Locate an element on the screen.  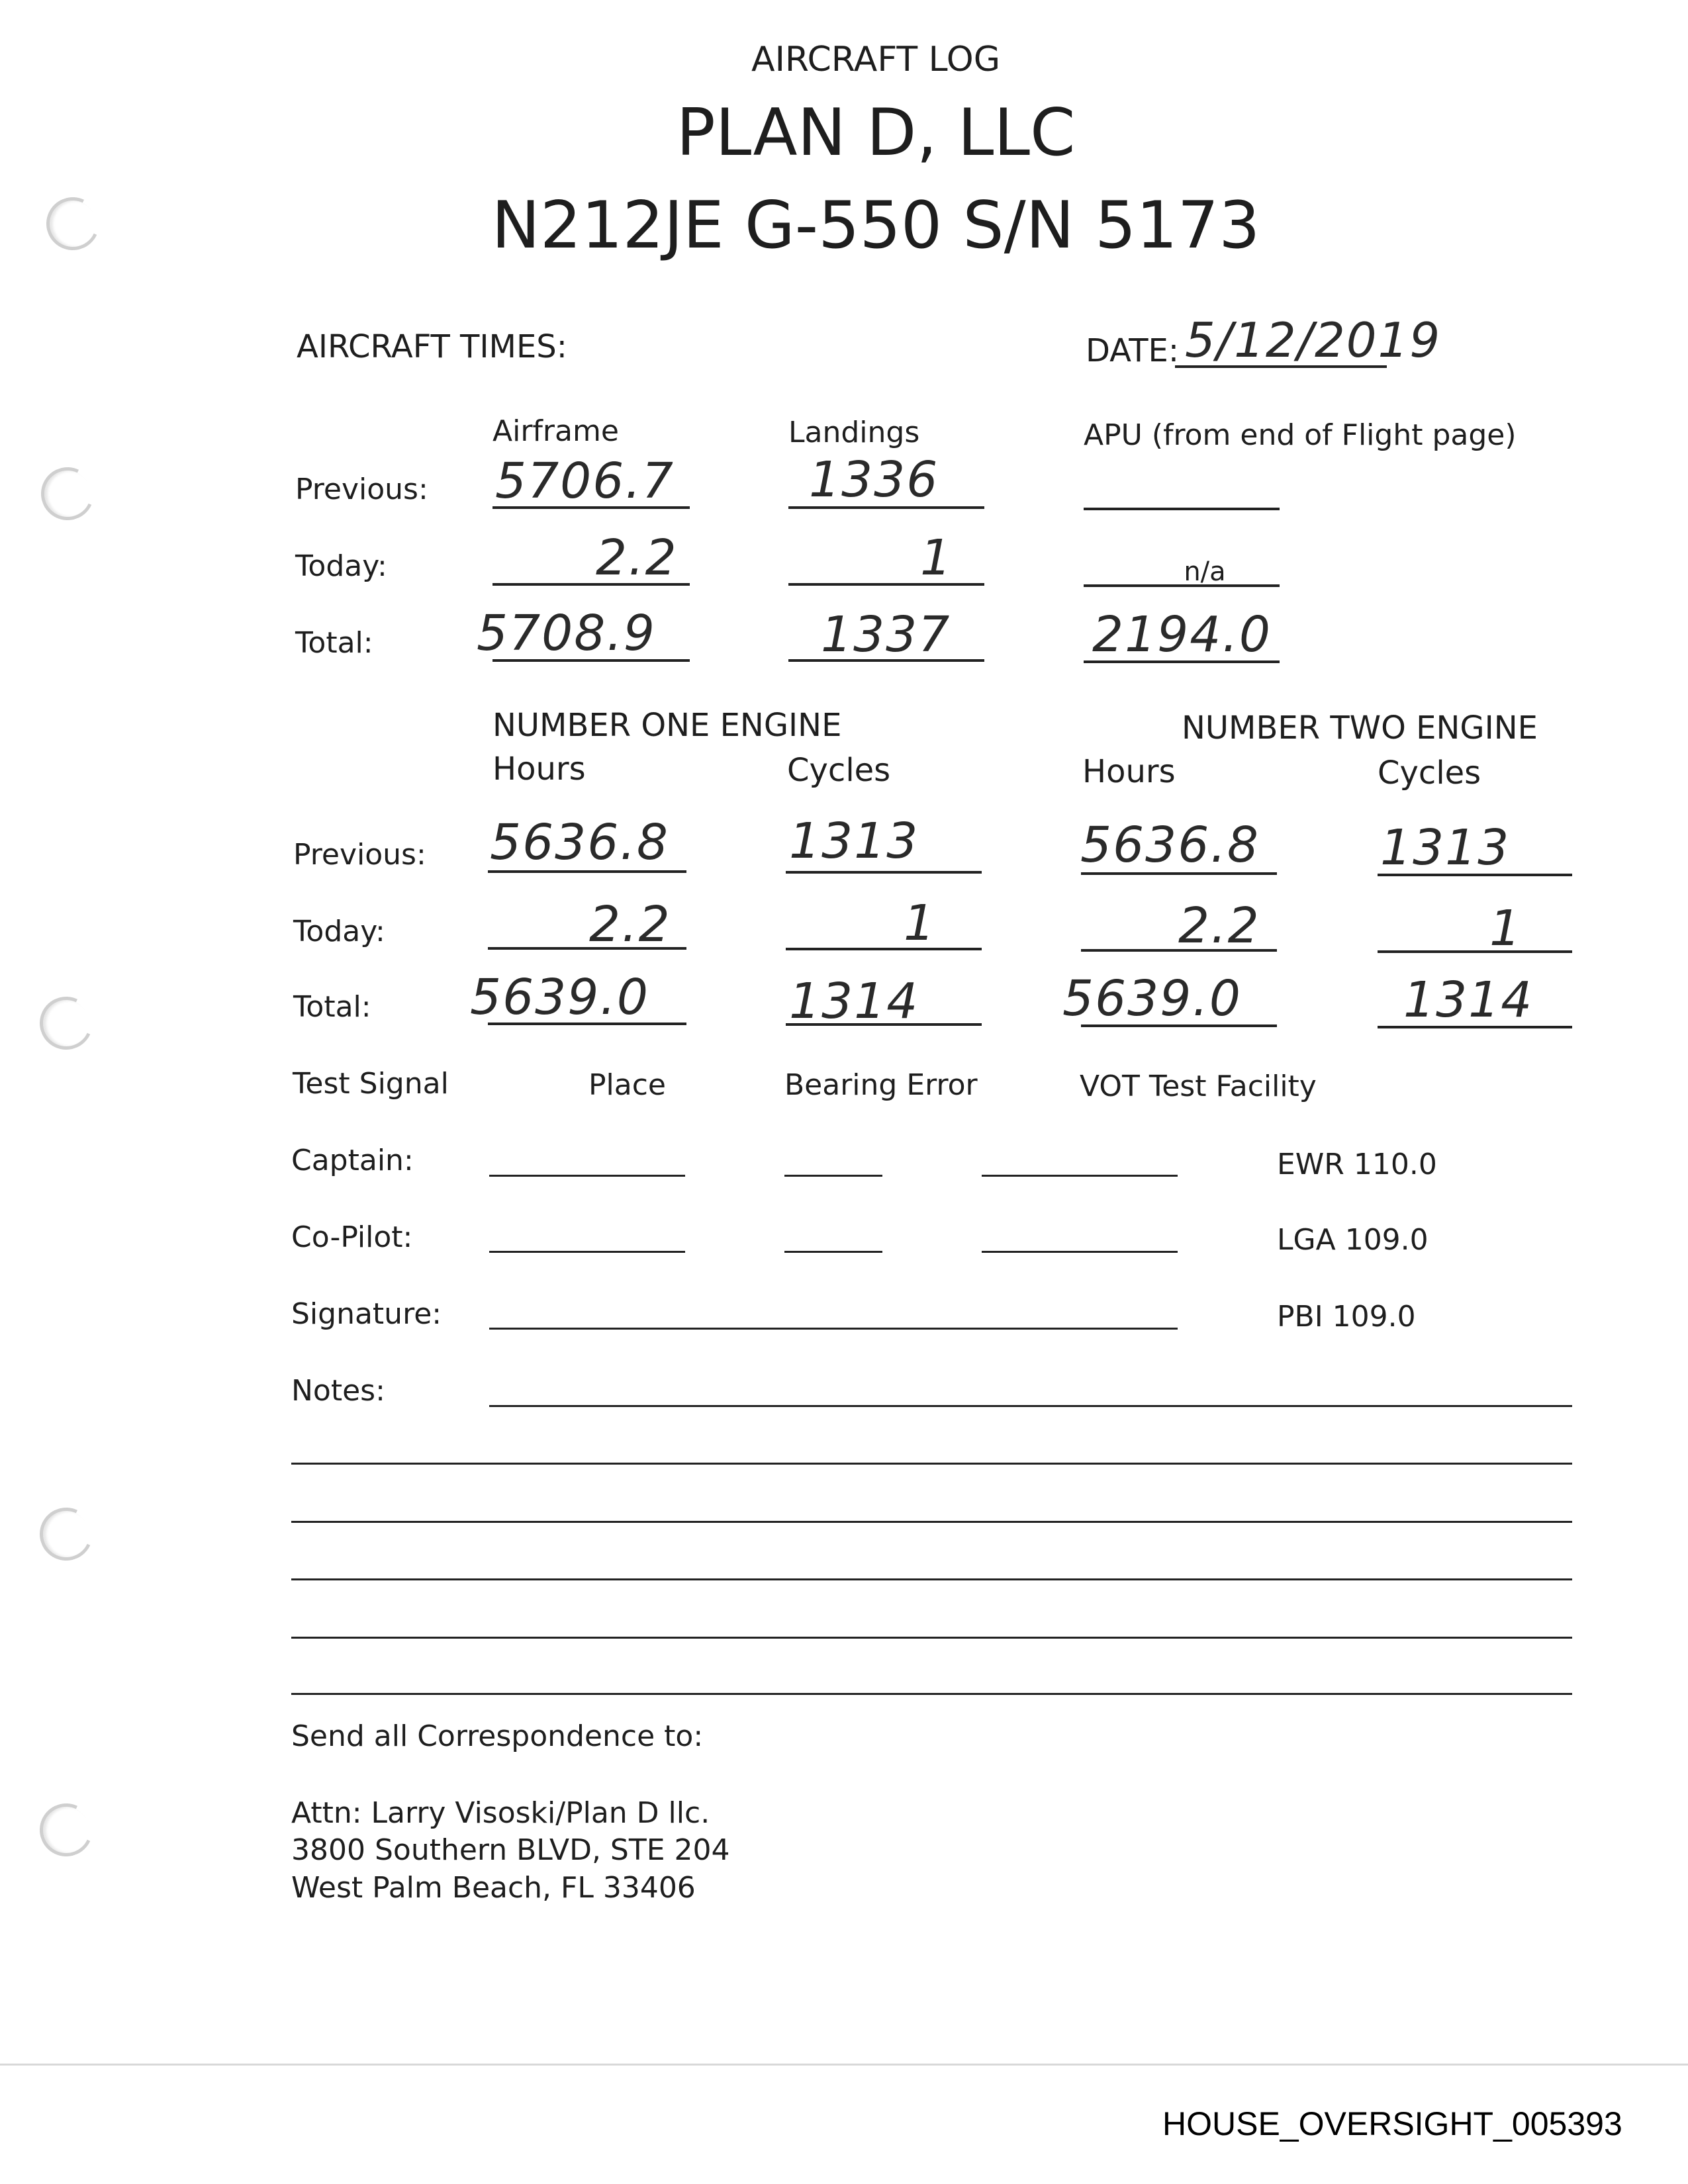
e1-hours-previous: 5636.8 is located at coordinates (579, 842).